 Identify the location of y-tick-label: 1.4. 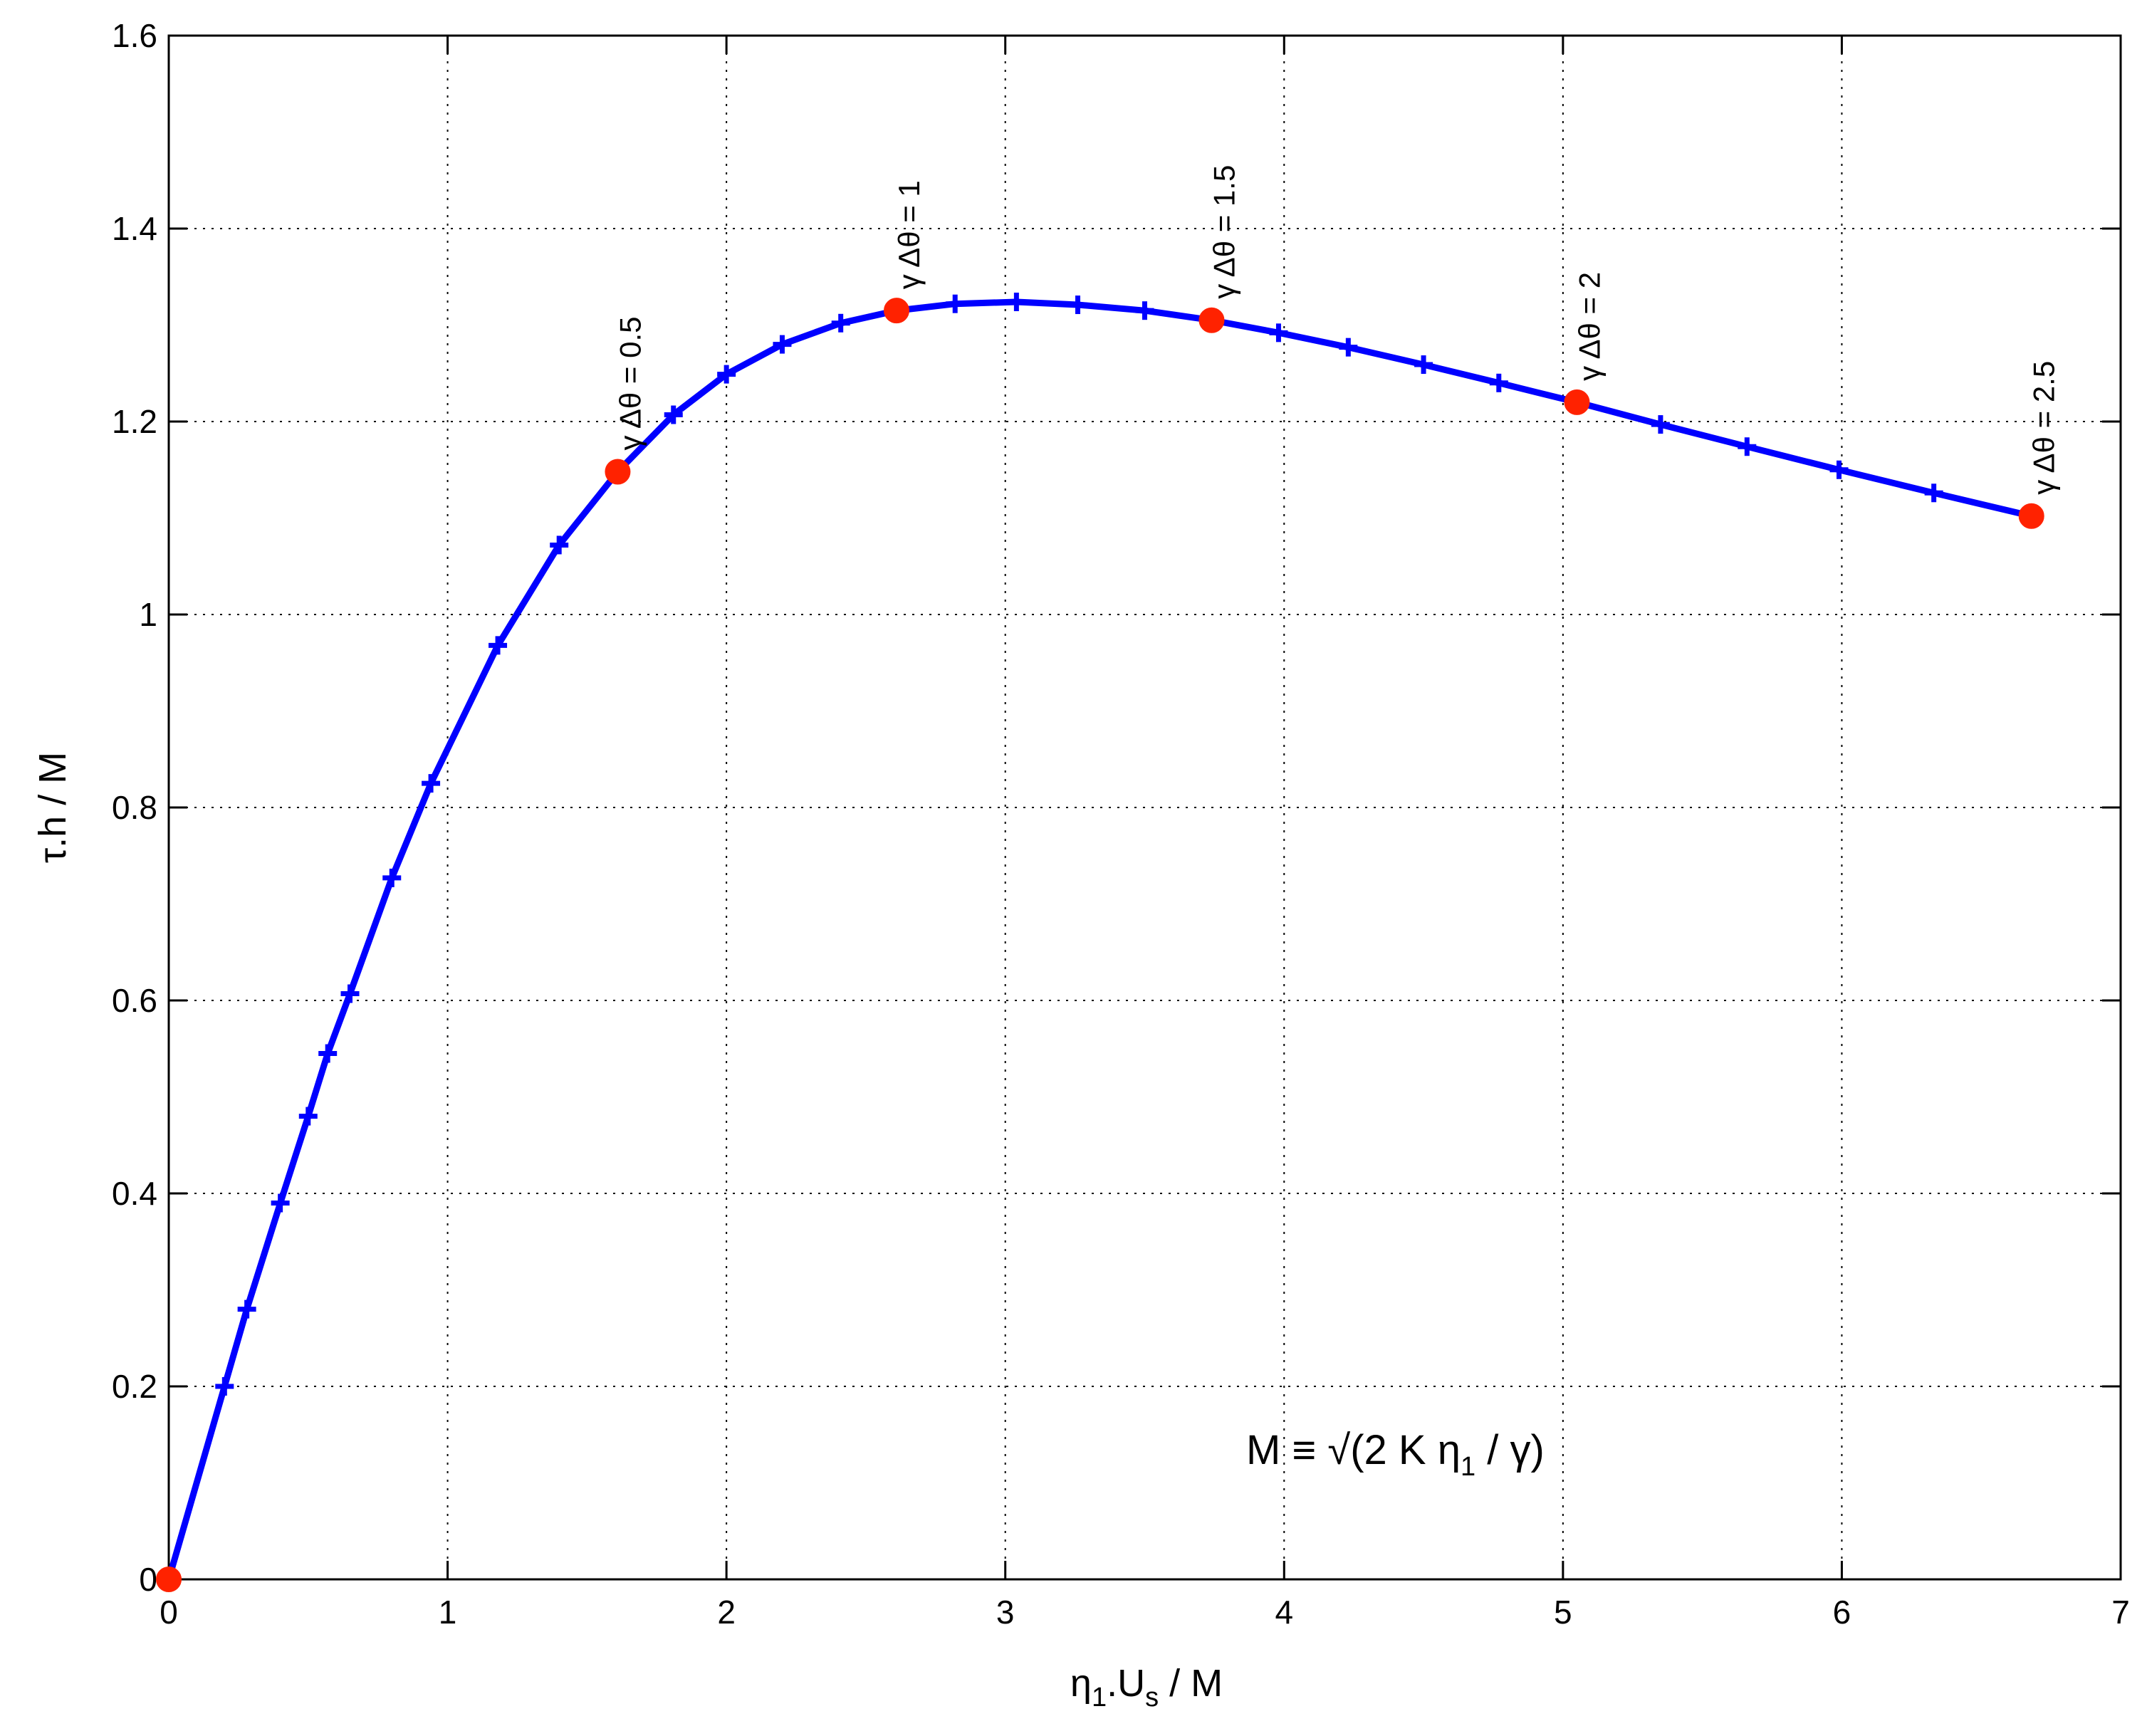
(134, 228).